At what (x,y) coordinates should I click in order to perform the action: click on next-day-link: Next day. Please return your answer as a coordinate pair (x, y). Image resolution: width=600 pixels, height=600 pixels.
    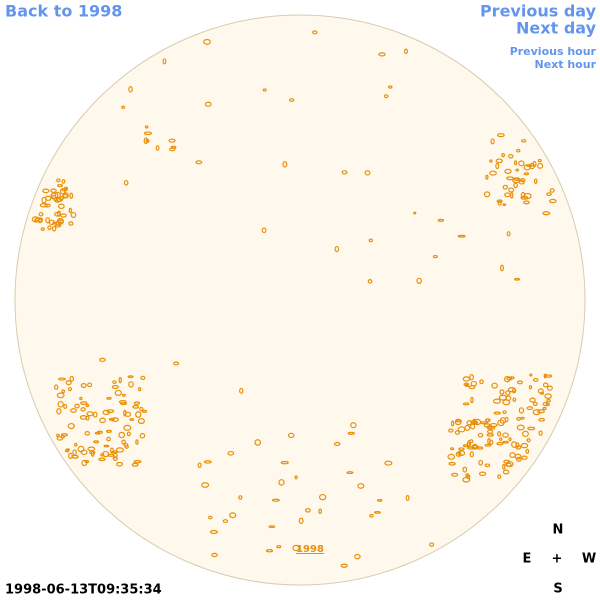
    Looking at the image, I should click on (556, 28).